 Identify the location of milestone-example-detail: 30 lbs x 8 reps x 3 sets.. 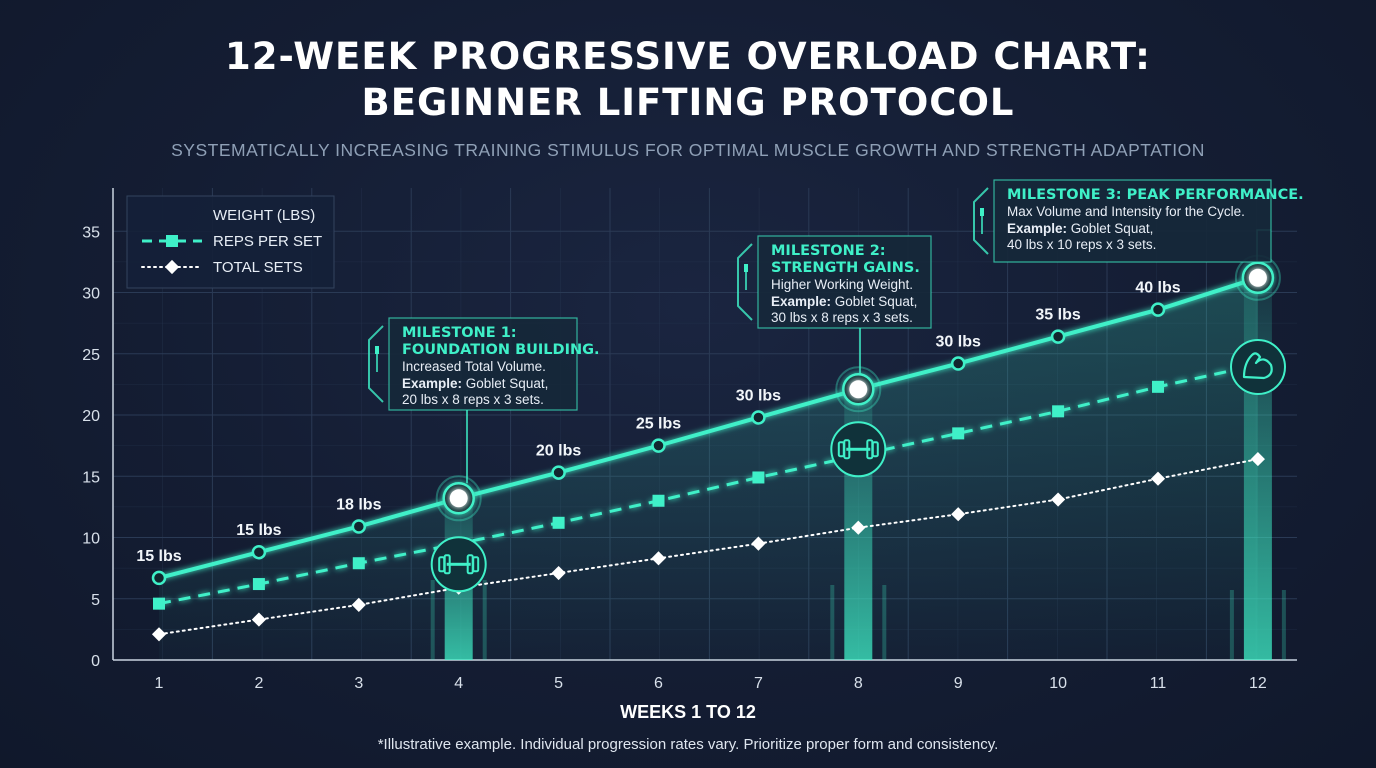
(842, 317).